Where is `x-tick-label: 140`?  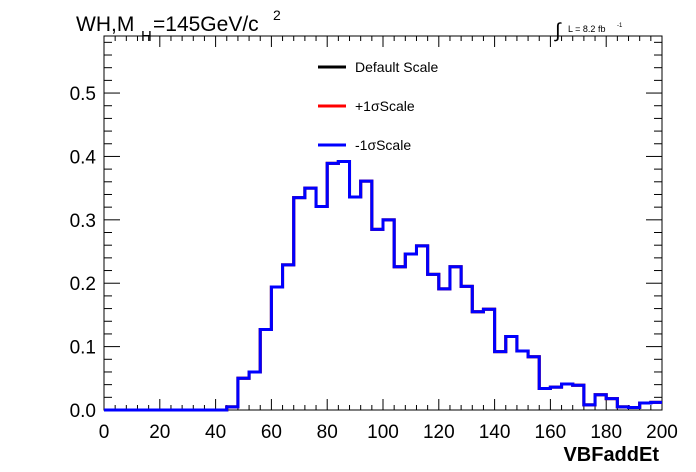
x-tick-label: 140 is located at coordinates (495, 432).